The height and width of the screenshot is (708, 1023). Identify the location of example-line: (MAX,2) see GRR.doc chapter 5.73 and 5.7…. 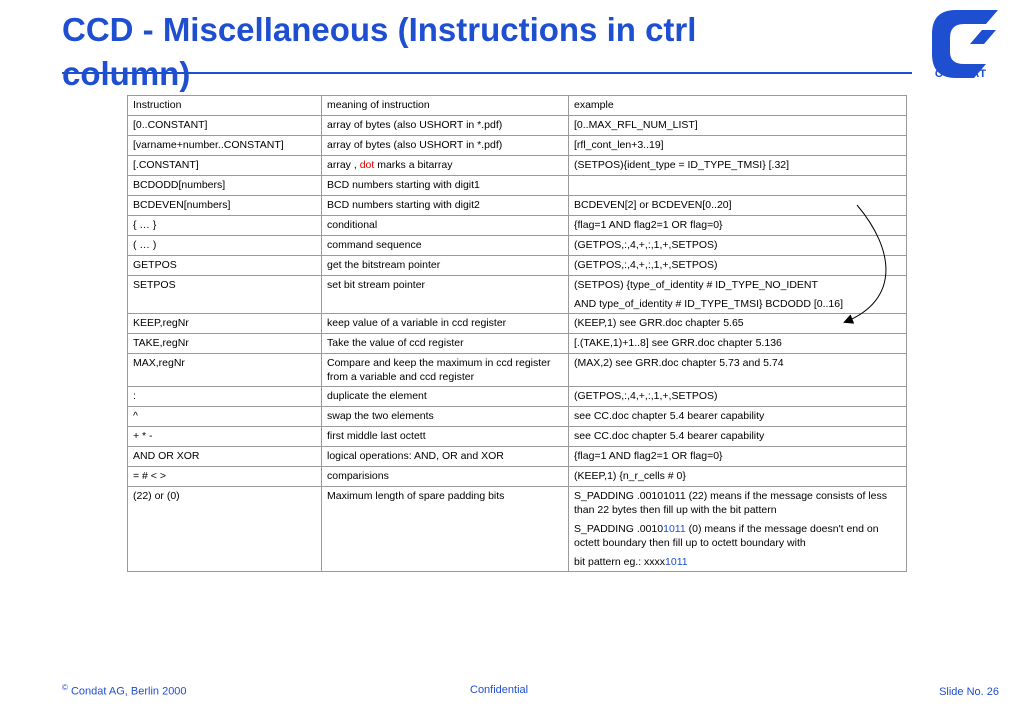
(679, 363).